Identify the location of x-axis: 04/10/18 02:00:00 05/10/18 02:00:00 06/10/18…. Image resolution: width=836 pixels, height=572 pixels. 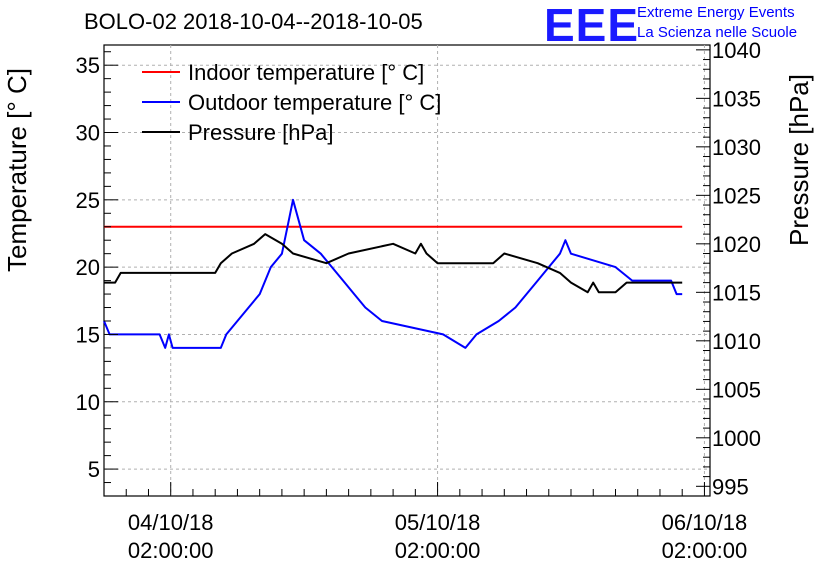
(425, 522).